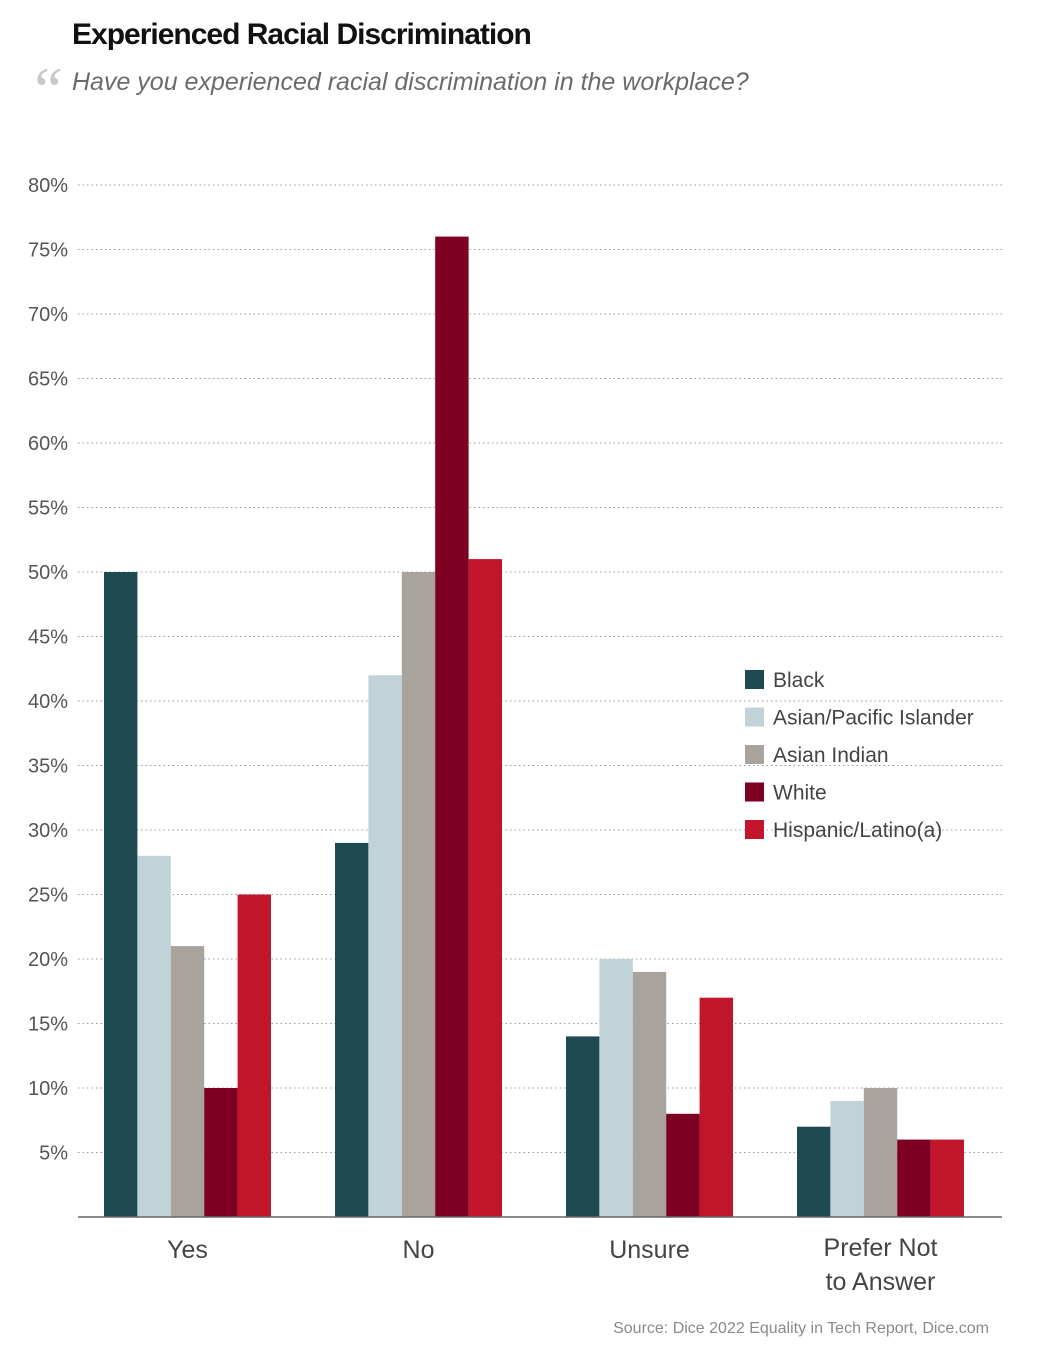 The image size is (1061, 1356). Describe the element at coordinates (48, 1089) in the screenshot. I see `y-tick-label: 10%` at that location.